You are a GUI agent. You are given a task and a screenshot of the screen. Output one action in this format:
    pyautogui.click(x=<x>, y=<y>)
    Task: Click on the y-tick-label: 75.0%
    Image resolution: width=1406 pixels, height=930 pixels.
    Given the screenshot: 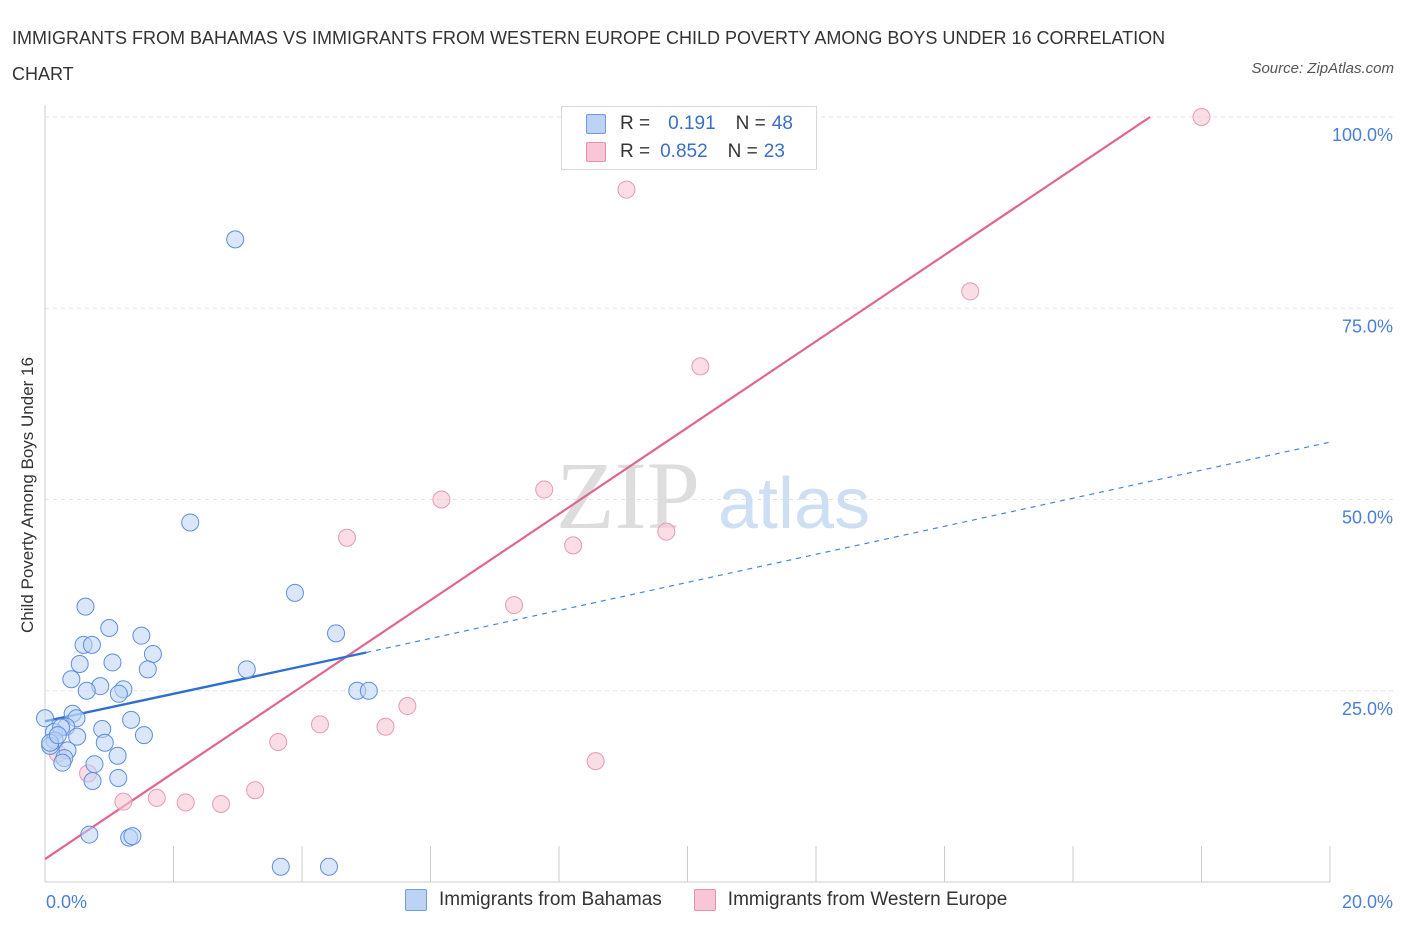 What is the action you would take?
    pyautogui.click(x=1367, y=326)
    